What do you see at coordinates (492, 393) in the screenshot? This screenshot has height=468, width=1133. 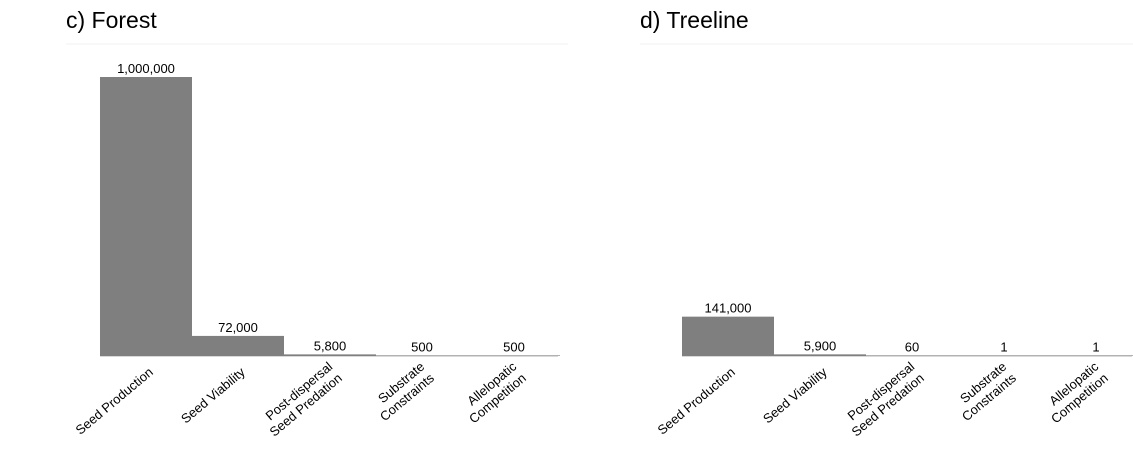 I see `category-label-forest-5: AllelopaticCompetition` at bounding box center [492, 393].